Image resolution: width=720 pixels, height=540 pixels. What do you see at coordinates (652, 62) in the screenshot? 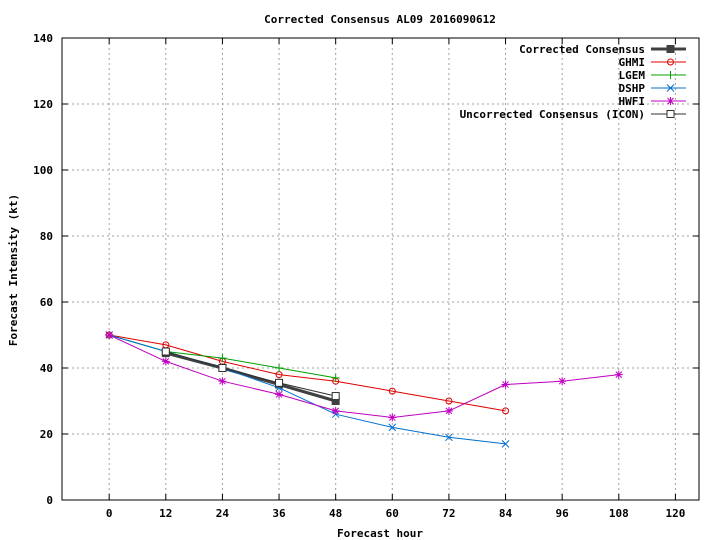
I see `legend-item: GHMI` at bounding box center [652, 62].